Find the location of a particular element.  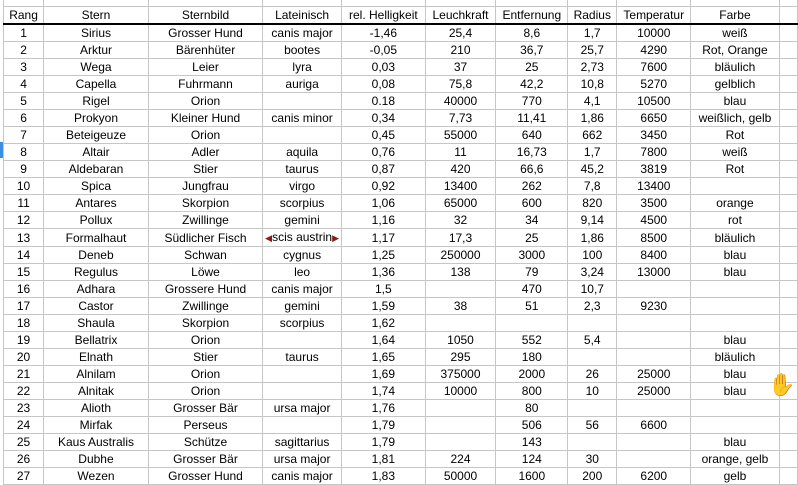

table-cell: 18 is located at coordinates (23, 323).